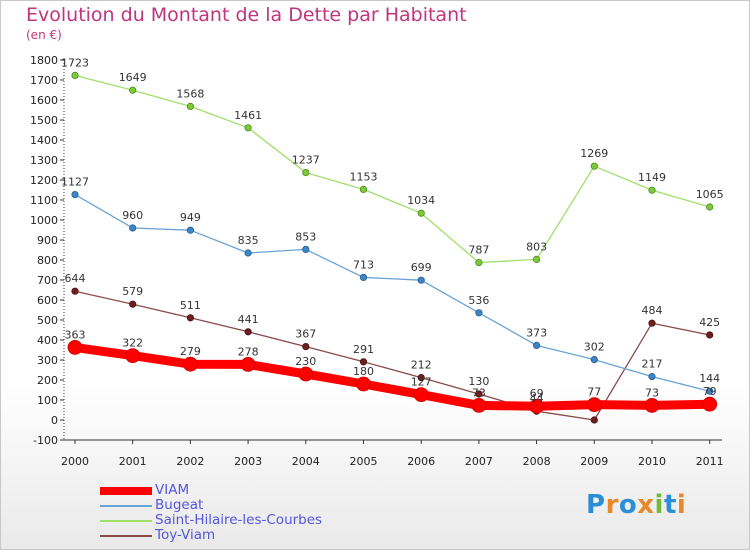 This screenshot has height=550, width=750. I want to click on data-label: 1153, so click(364, 176).